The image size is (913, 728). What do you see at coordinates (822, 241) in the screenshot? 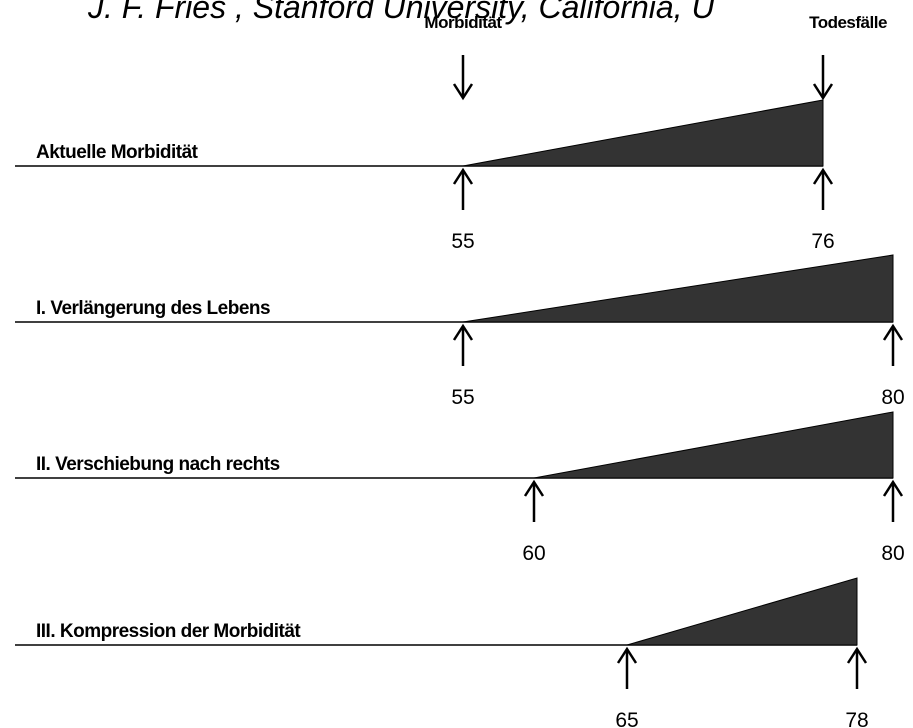
I see `age-label: 76` at bounding box center [822, 241].